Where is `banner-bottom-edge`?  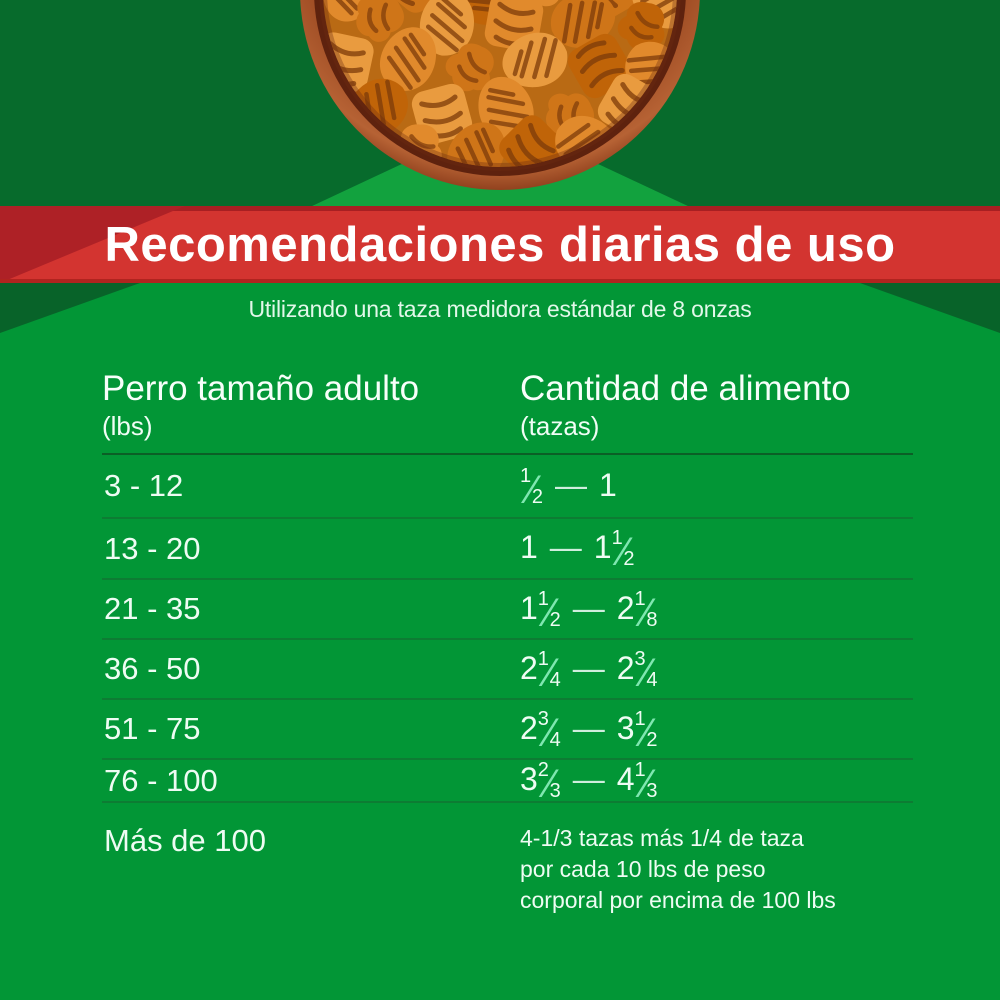 banner-bottom-edge is located at coordinates (500, 281).